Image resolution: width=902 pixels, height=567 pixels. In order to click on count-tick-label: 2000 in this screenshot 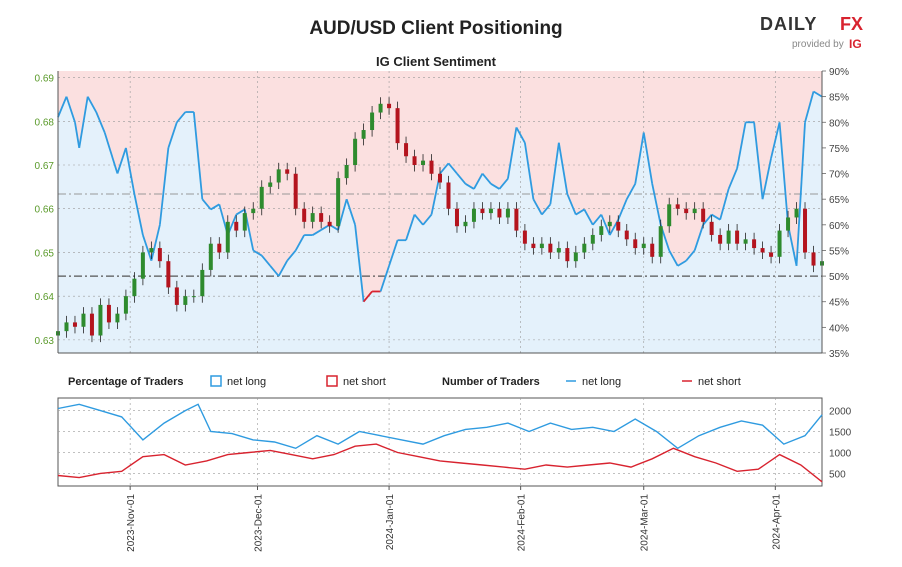, I will do `click(840, 412)`.